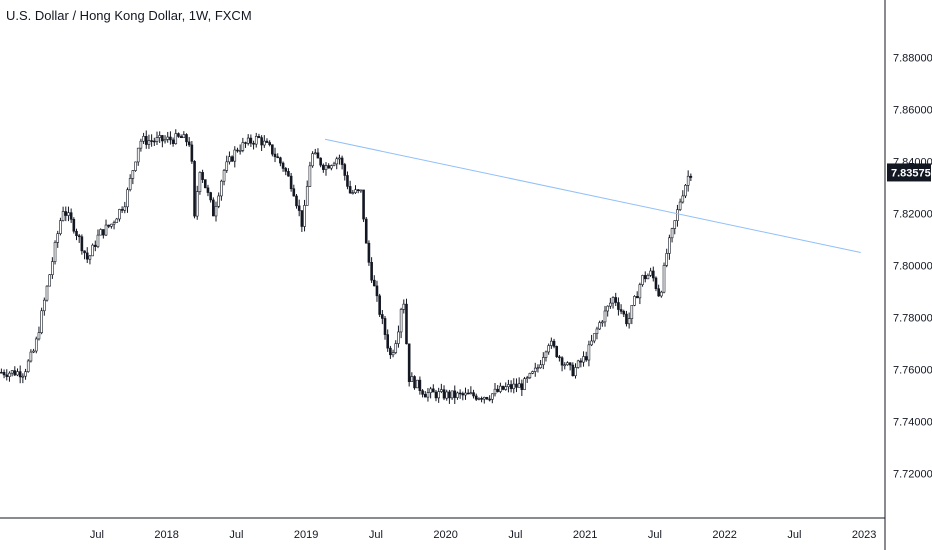 The image size is (932, 550). I want to click on time-tick-label: 2018, so click(166, 535).